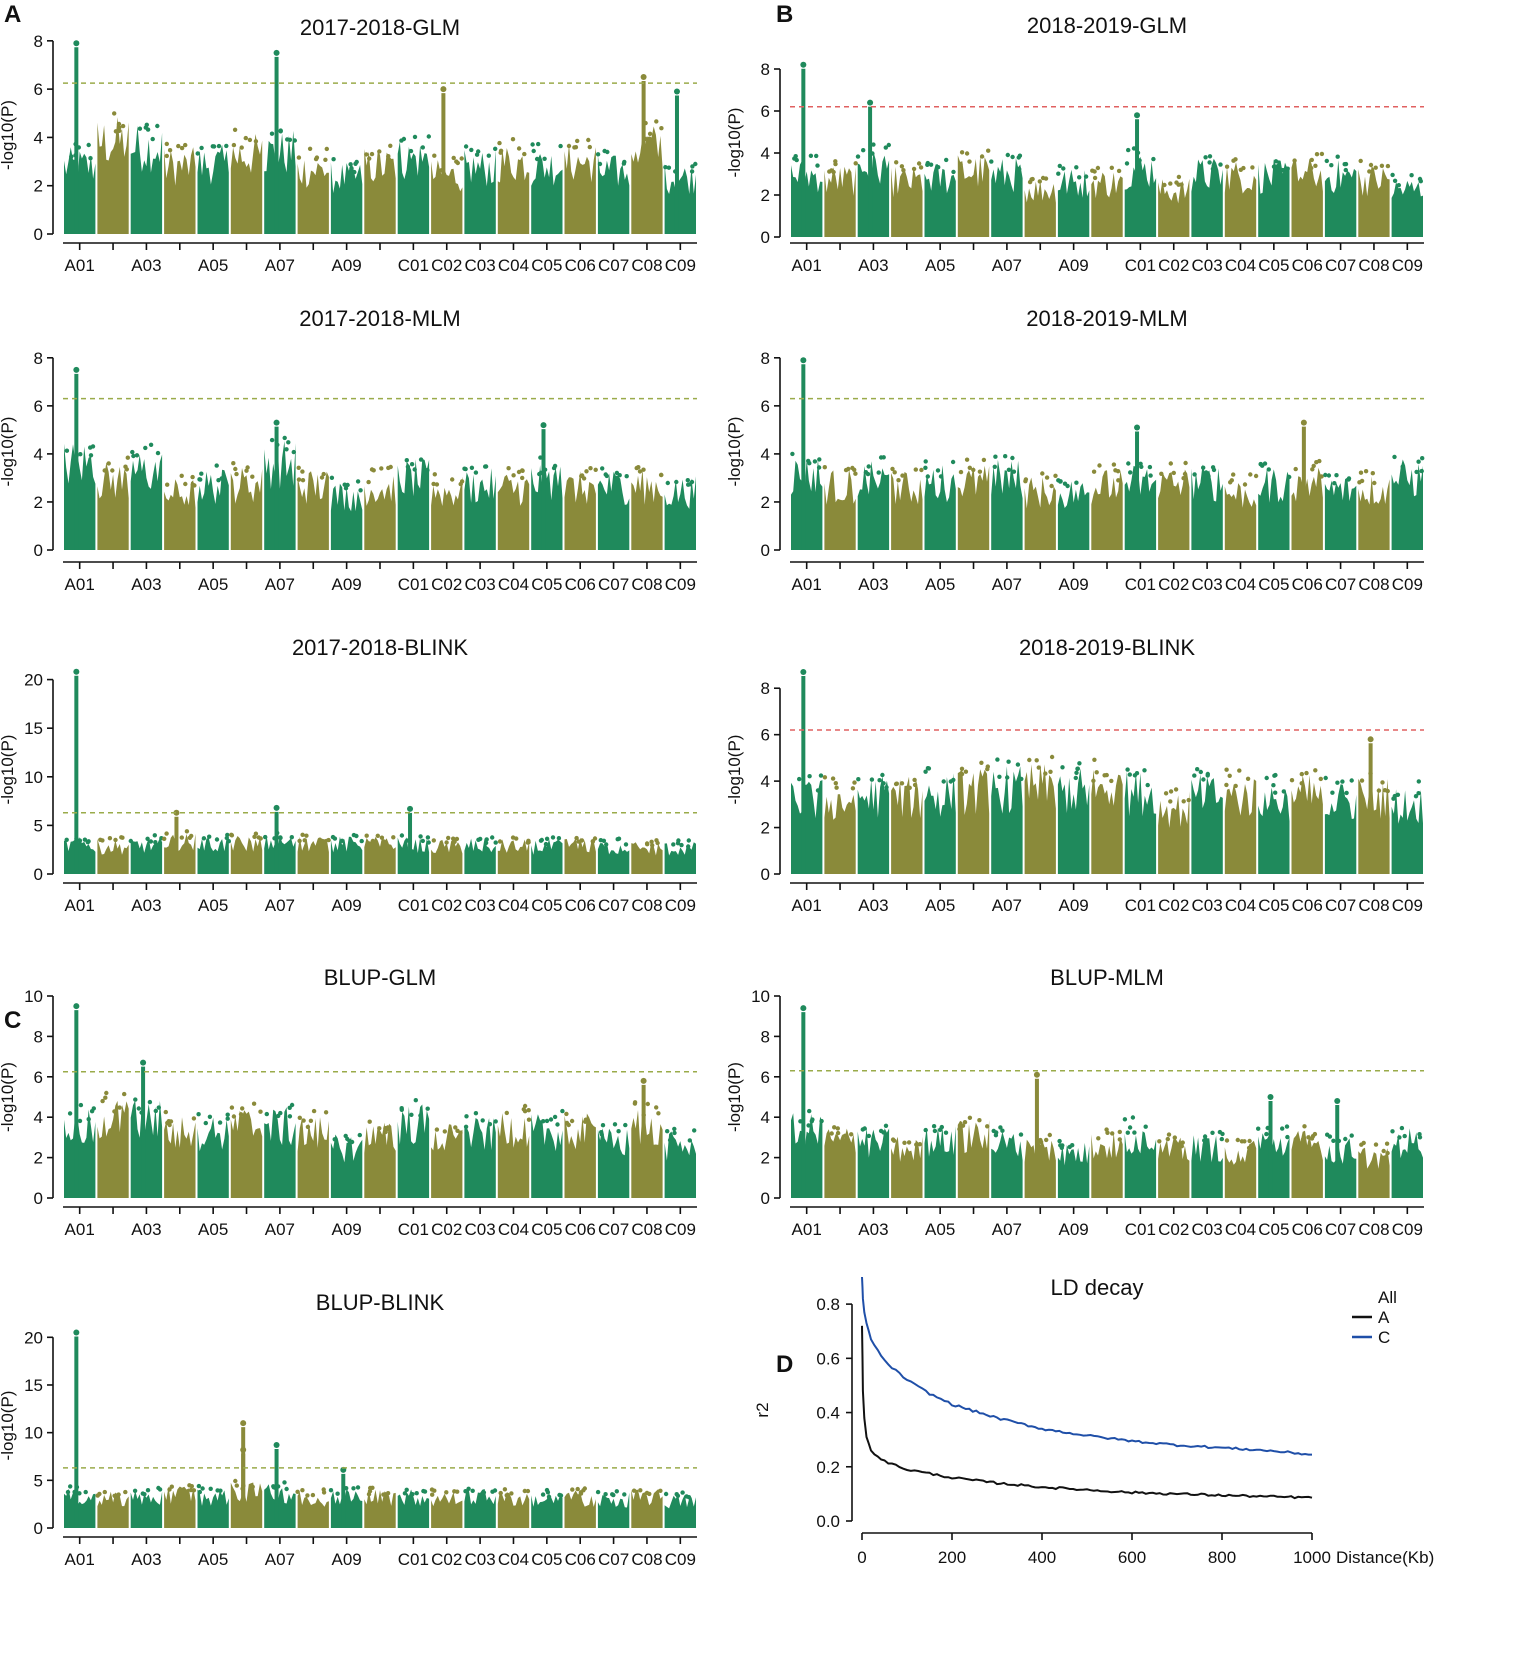  I want to click on x-tick-label: 0, so click(861, 1557).